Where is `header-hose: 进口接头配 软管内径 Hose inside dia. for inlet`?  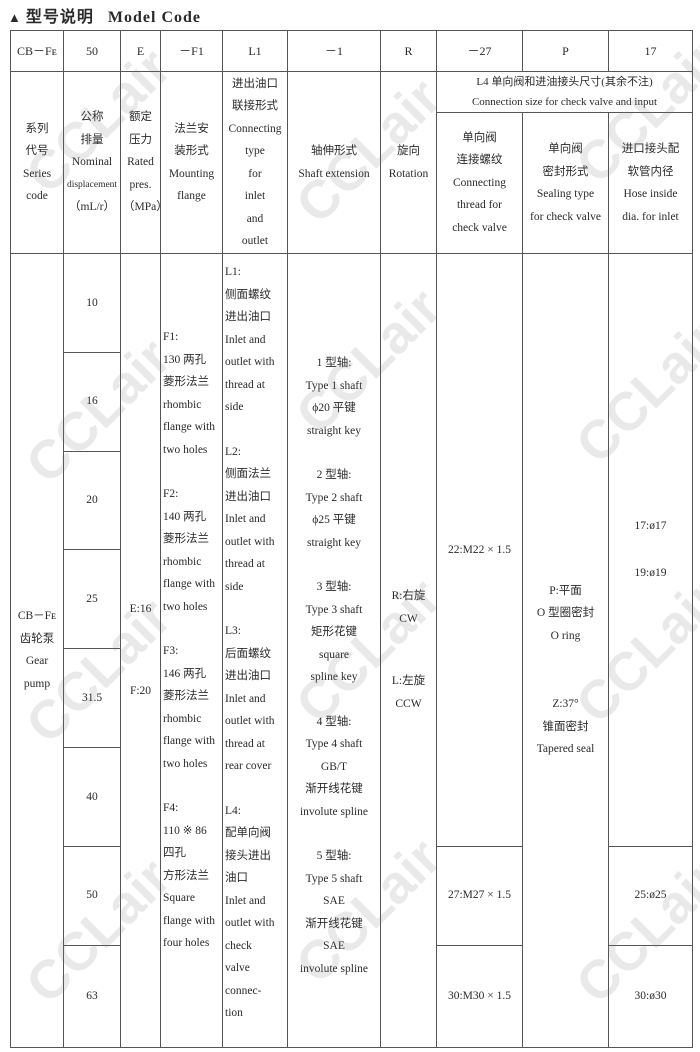
header-hose: 进口接头配 软管内径 Hose inside dia. for inlet is located at coordinates (650, 183).